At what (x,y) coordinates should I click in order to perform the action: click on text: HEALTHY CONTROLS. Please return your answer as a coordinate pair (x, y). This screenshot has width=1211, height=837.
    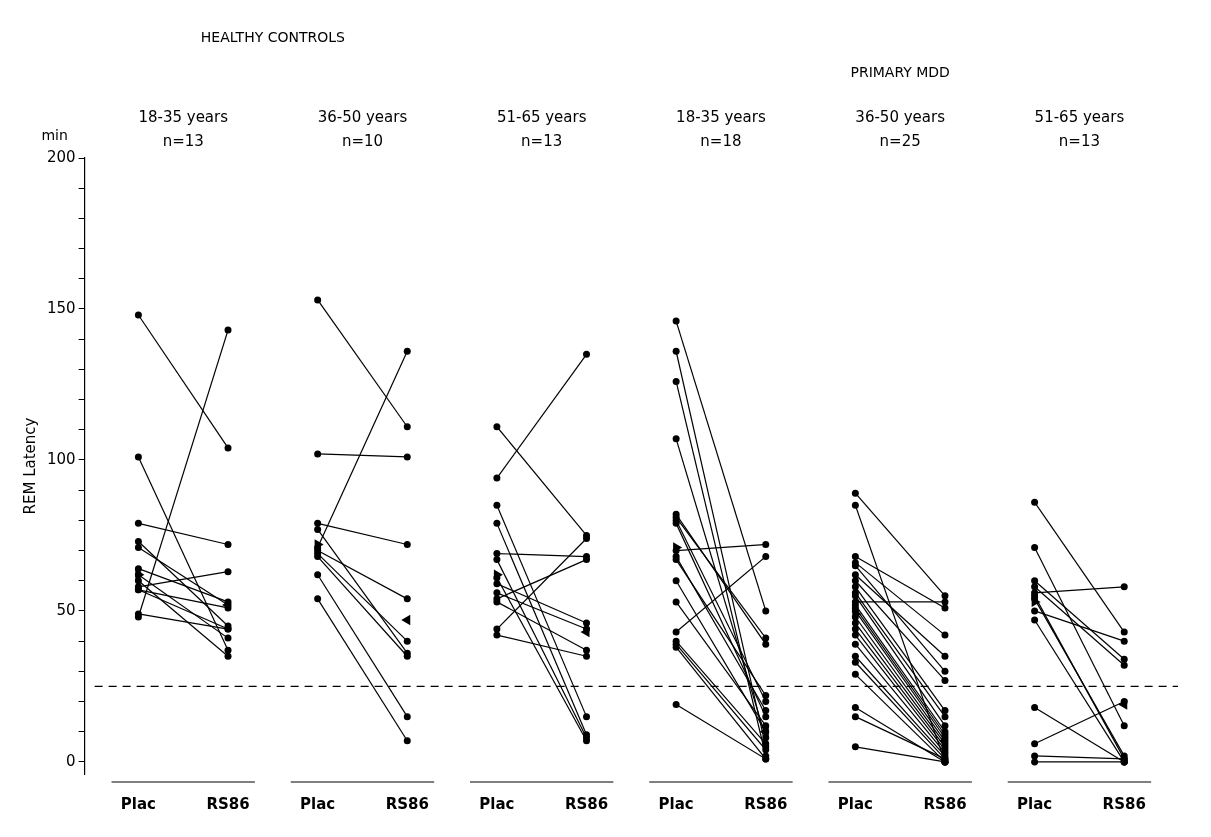
    Looking at the image, I should click on (273, 36).